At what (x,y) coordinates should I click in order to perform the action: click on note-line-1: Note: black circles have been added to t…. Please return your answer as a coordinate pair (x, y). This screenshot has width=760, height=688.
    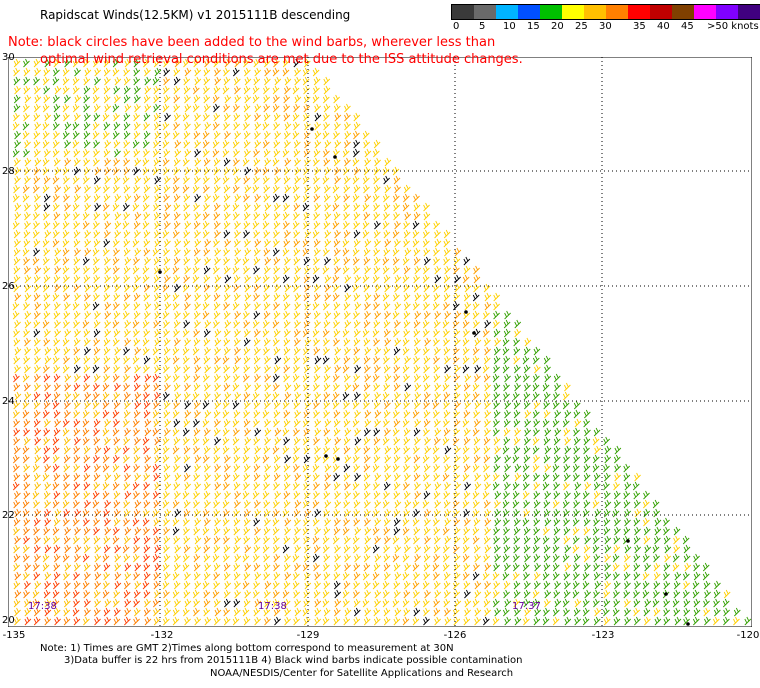
    Looking at the image, I should click on (252, 42).